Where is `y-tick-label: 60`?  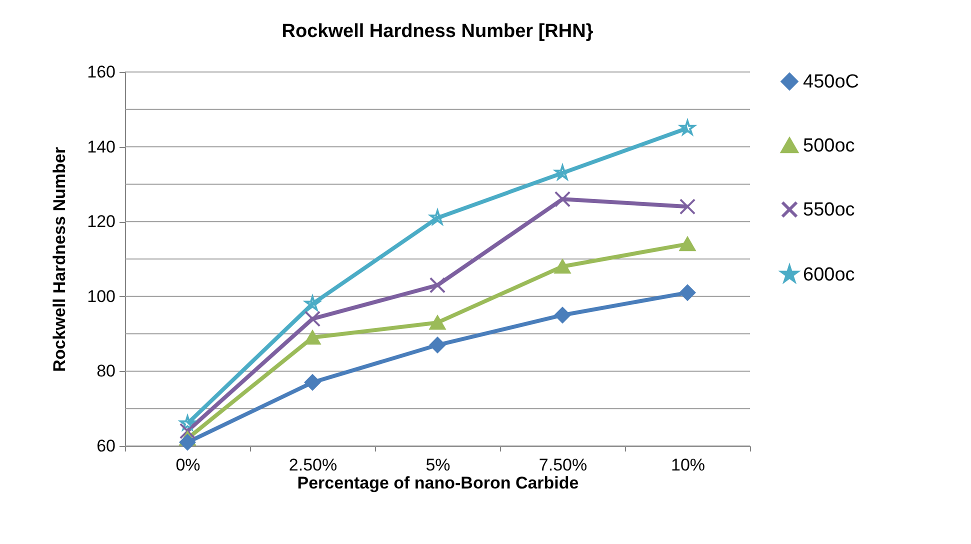 y-tick-label: 60 is located at coordinates (106, 446).